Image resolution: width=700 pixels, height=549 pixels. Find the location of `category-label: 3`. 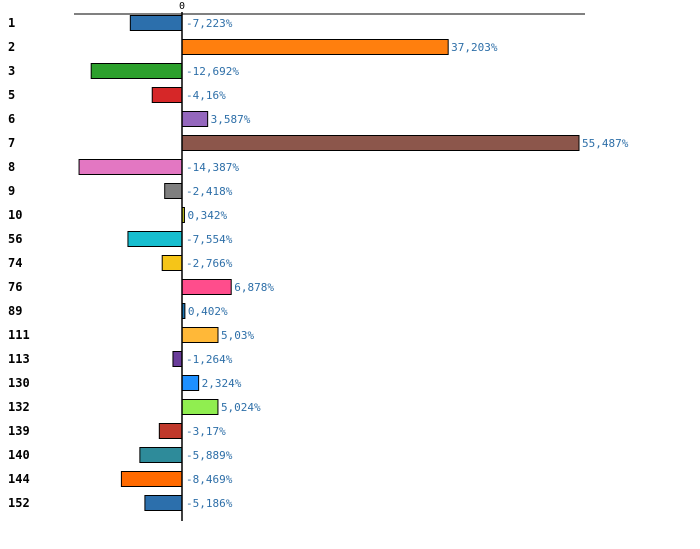

category-label: 3 is located at coordinates (11, 71).